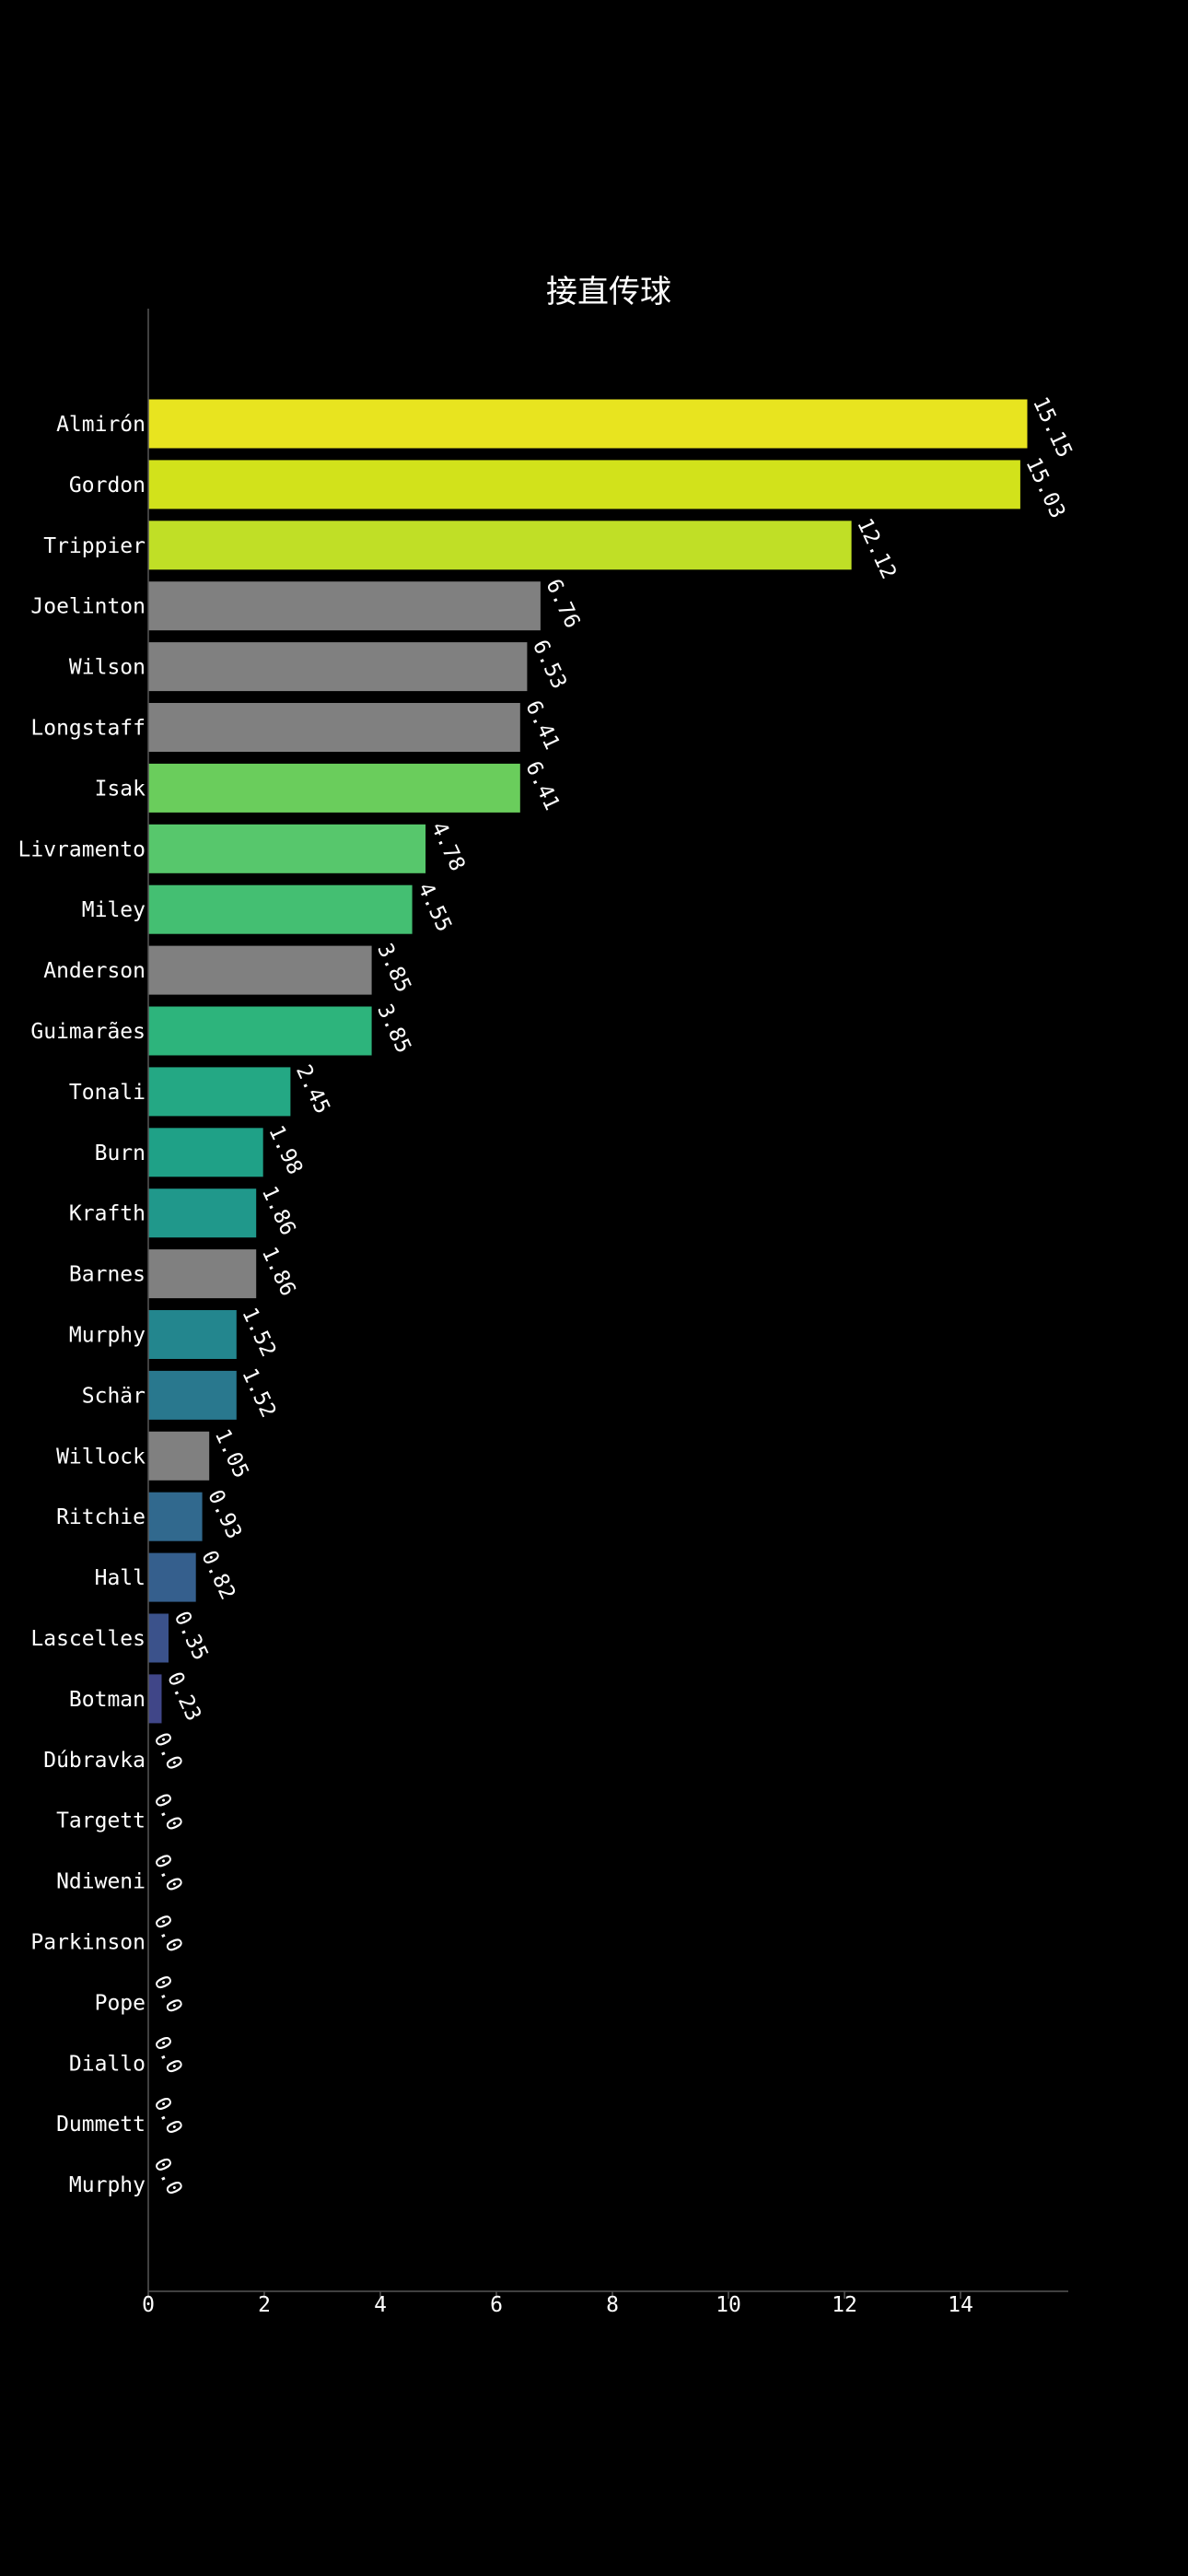 The width and height of the screenshot is (1188, 2576). I want to click on x-tick-label: 0, so click(148, 2305).